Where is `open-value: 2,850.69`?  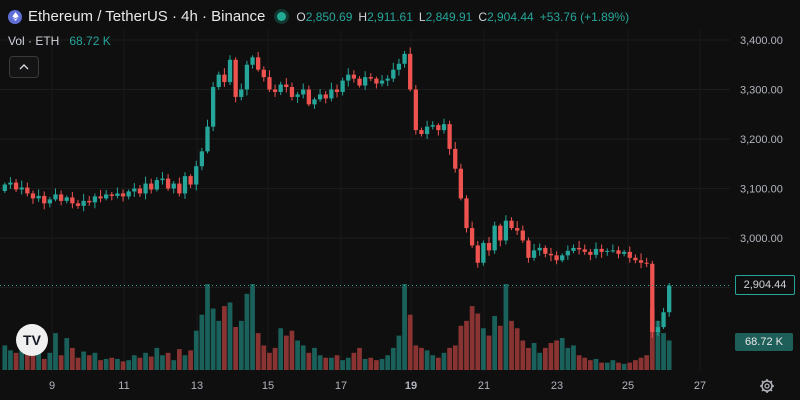 open-value: 2,850.69 is located at coordinates (329, 16).